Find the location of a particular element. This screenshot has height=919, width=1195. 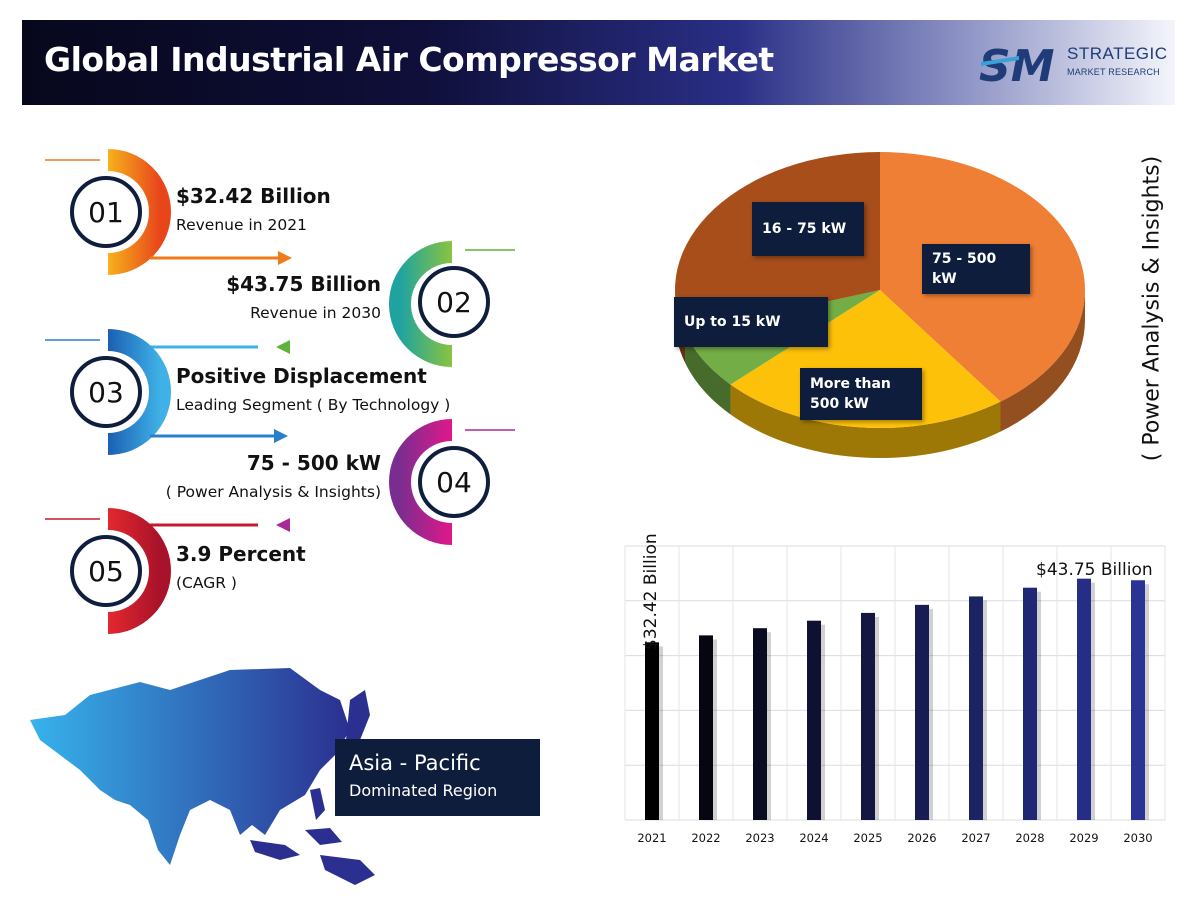

pie-label-more-than-500kw-text: More than 500 kW is located at coordinates (850, 394).